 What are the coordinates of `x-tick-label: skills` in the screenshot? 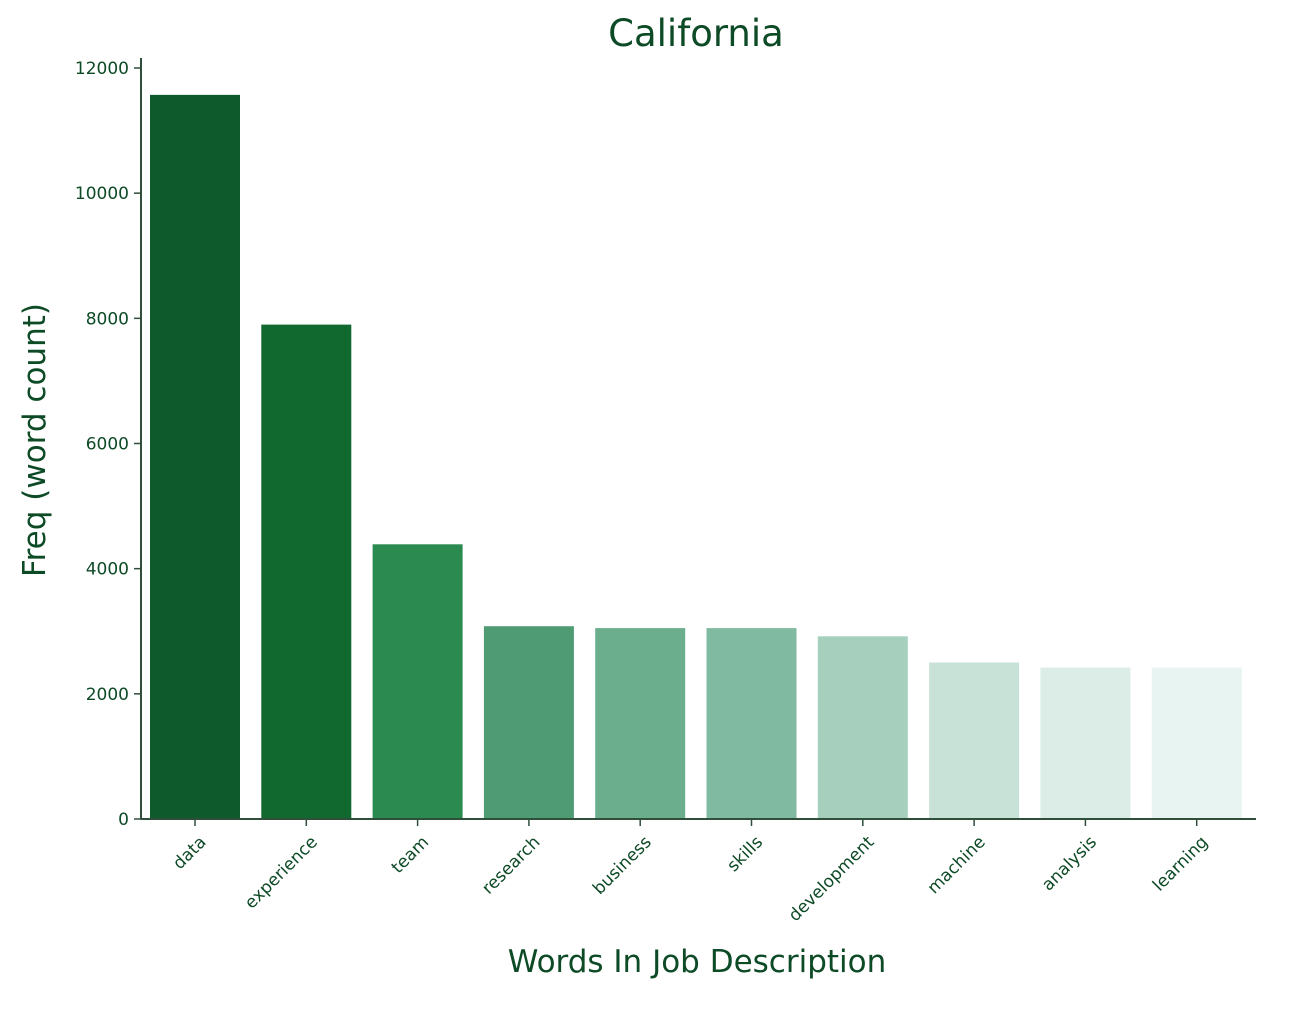 It's located at (745, 854).